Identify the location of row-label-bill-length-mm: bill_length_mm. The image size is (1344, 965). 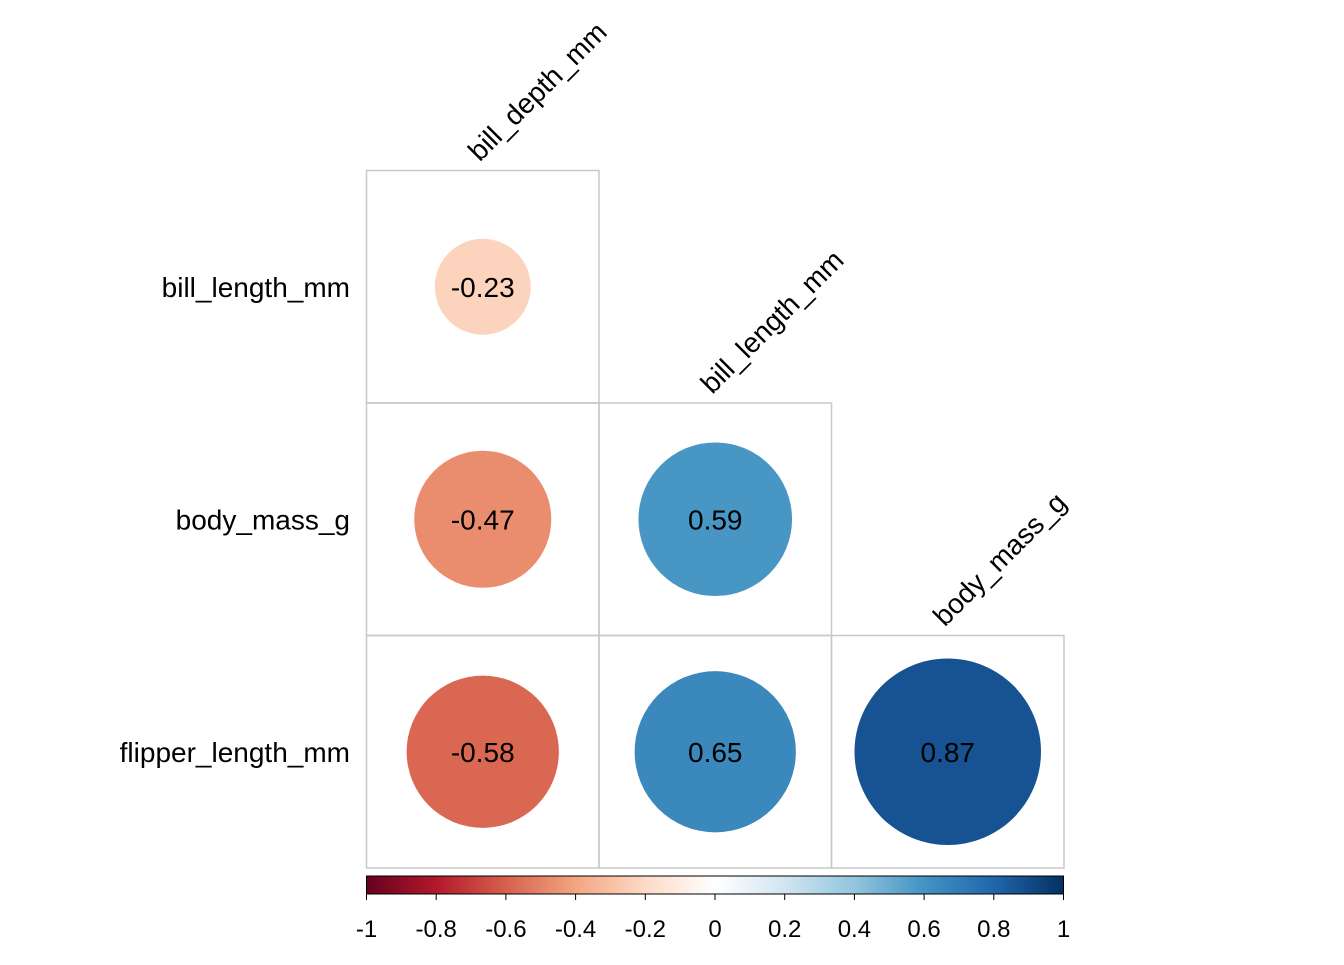
(256, 287).